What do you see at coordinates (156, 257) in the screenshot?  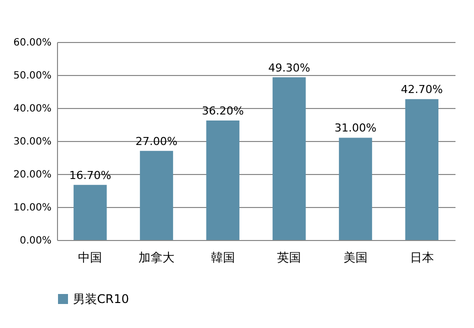 I see `x-tick-label: 加拿大` at bounding box center [156, 257].